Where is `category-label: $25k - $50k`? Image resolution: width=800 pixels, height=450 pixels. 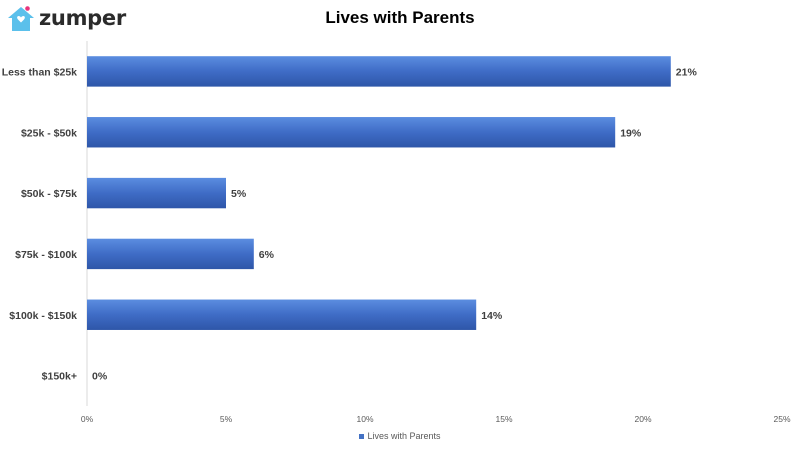
category-label: $25k - $50k is located at coordinates (49, 133).